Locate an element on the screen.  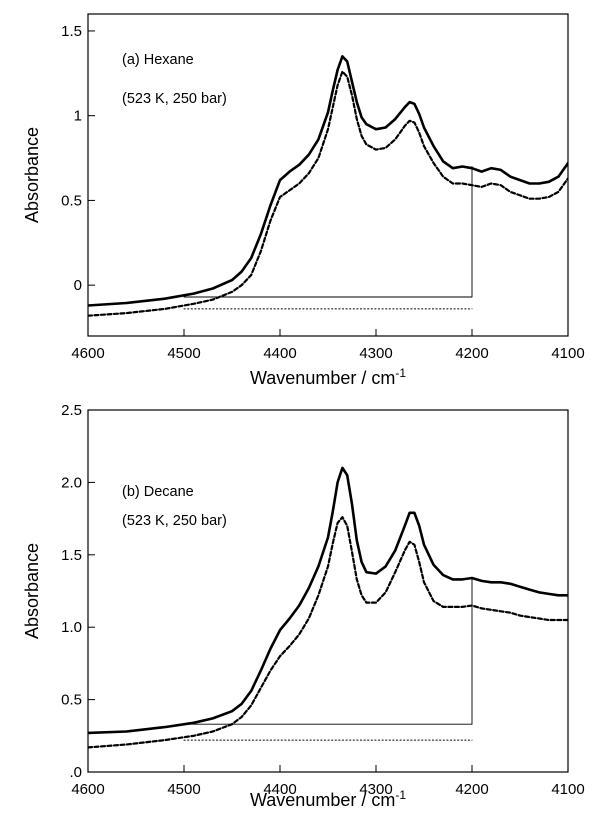
decane-x-axis-label-main: Wavenumber / cm is located at coordinates (322, 800).